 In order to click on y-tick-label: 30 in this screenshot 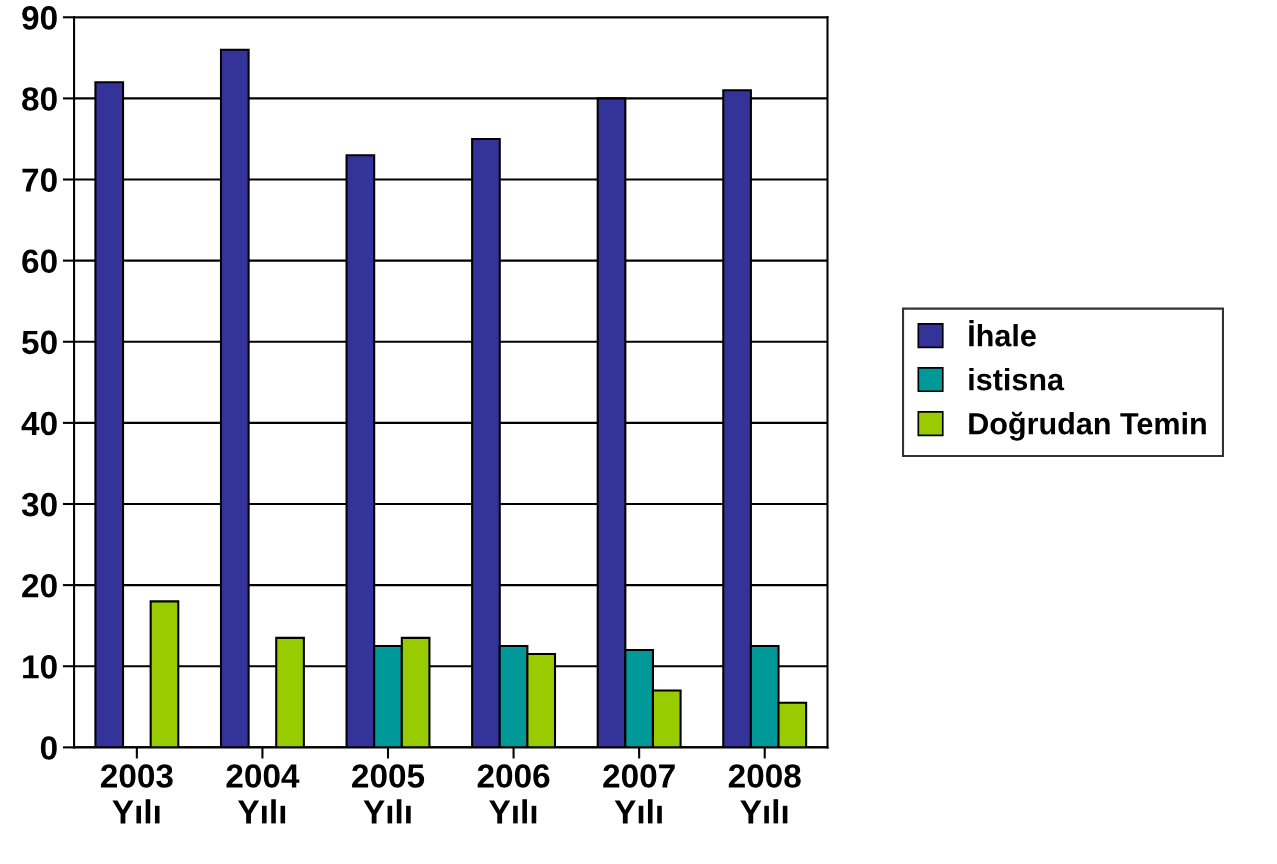, I will do `click(39, 504)`.